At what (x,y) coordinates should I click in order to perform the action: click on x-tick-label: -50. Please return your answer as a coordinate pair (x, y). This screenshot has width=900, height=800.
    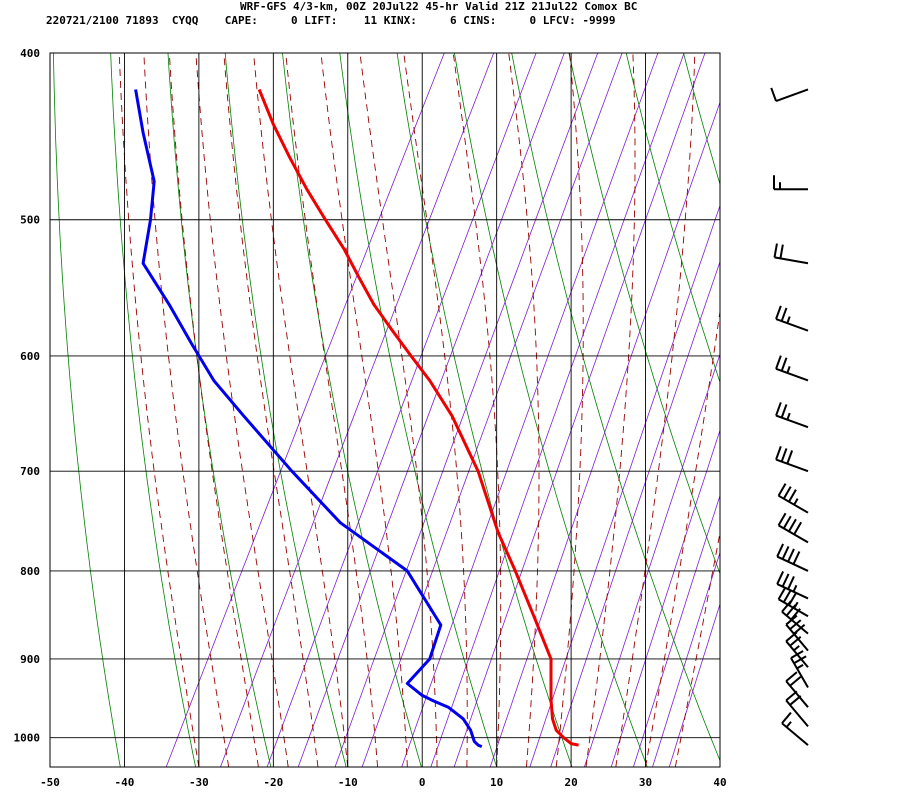
    Looking at the image, I should click on (50, 782).